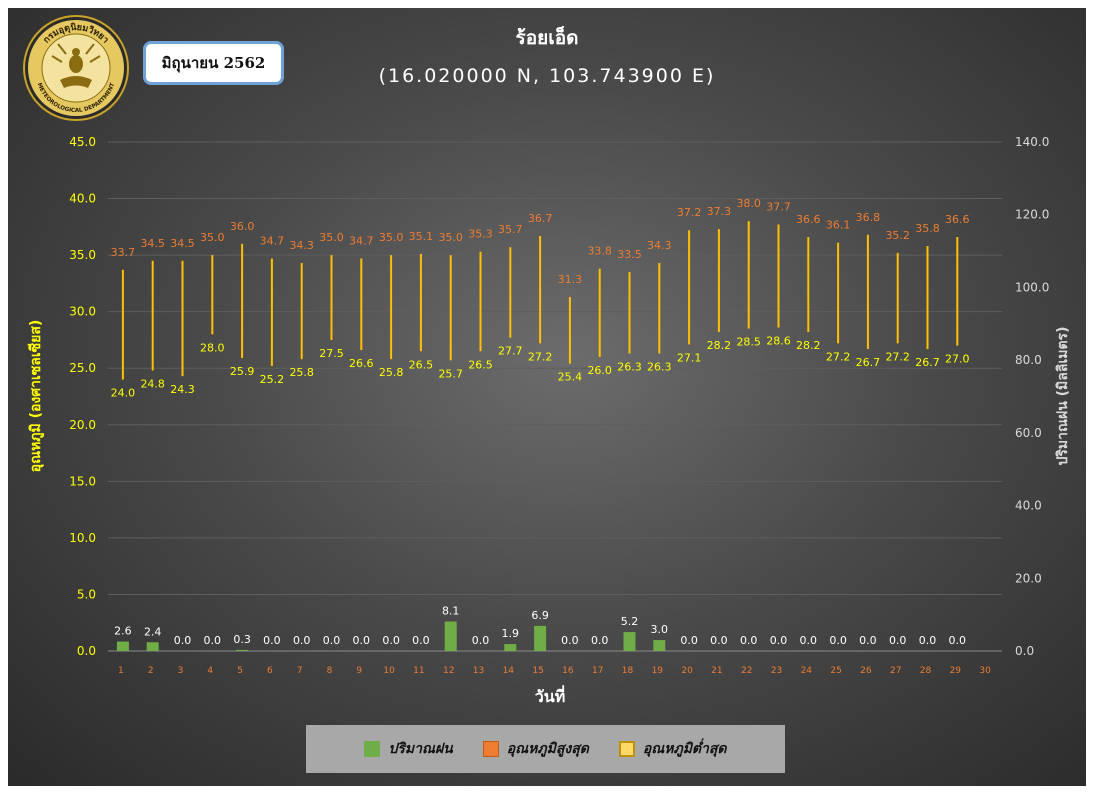  What do you see at coordinates (628, 671) in the screenshot?
I see `x-tick-label: 18` at bounding box center [628, 671].